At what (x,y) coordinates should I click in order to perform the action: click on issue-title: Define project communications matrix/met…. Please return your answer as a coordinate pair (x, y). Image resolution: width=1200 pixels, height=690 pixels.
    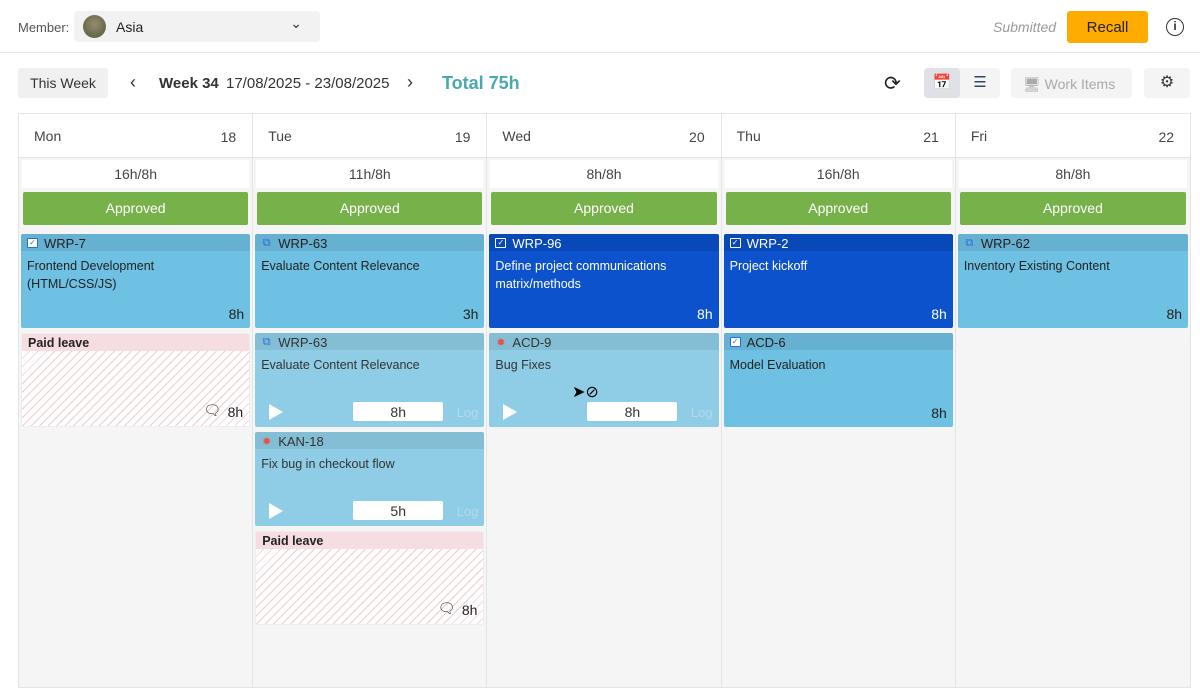
    Looking at the image, I should click on (581, 275).